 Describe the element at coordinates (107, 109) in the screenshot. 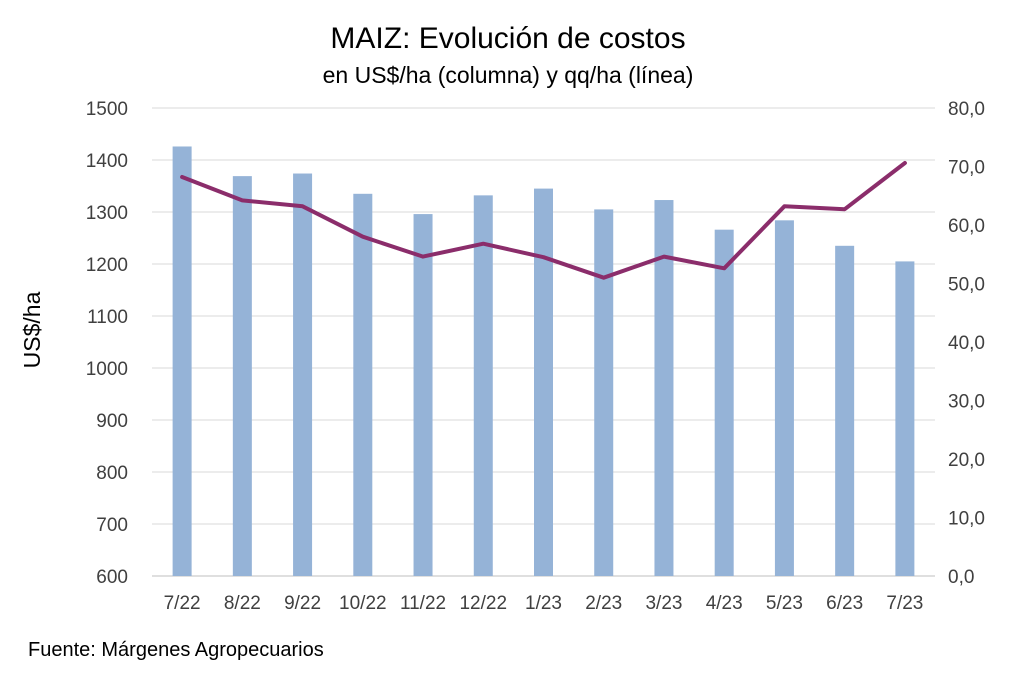

I see `y-tick-label: 1500` at that location.